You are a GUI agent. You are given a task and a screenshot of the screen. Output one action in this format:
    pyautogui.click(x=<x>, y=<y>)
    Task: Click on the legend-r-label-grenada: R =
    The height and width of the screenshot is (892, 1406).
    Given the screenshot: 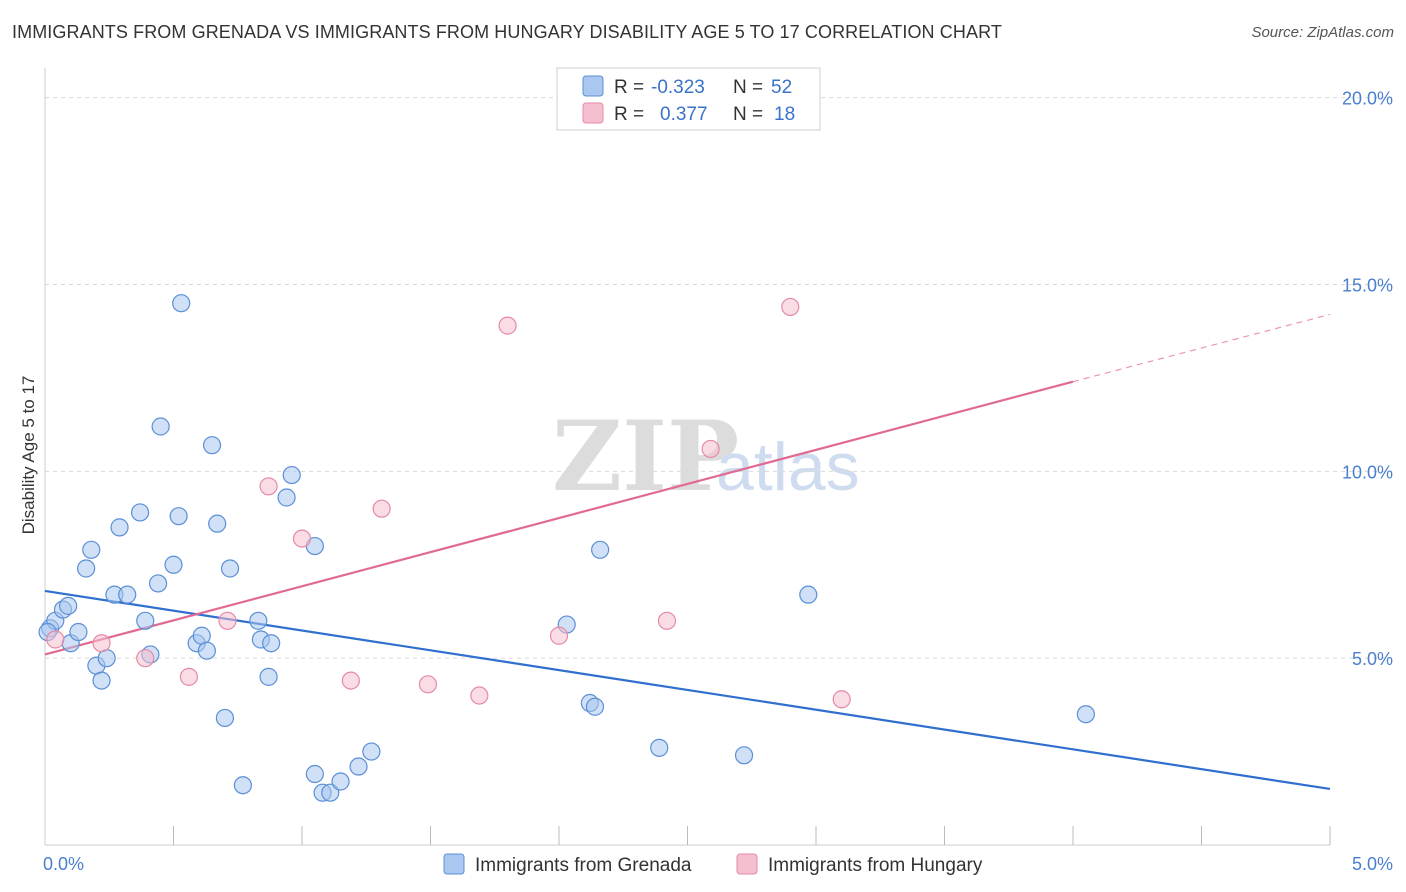 What is the action you would take?
    pyautogui.click(x=629, y=87)
    